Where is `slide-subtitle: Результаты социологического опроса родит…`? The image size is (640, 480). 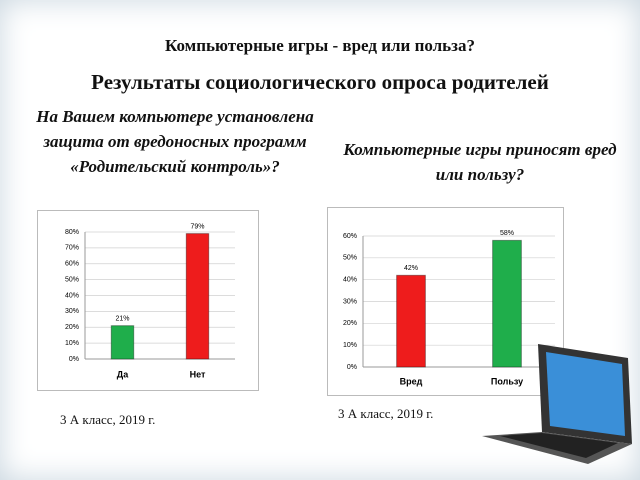 slide-subtitle: Результаты социологического опроса родит… is located at coordinates (320, 82).